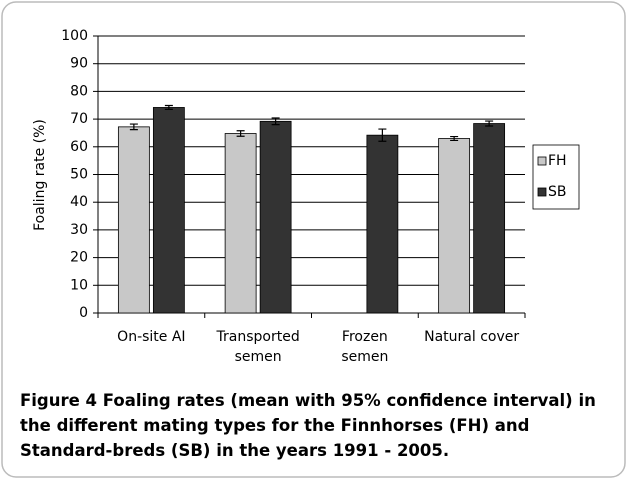  Describe the element at coordinates (258, 347) in the screenshot. I see `x-tick-label: Transported semen` at that location.